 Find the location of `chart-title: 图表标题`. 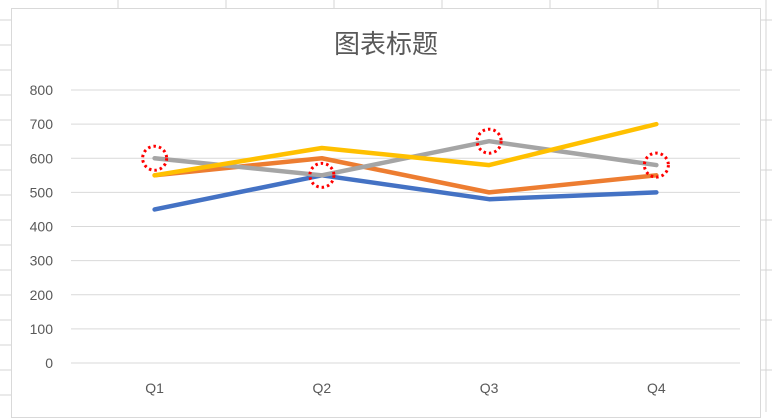

chart-title: 图表标题 is located at coordinates (386, 45).